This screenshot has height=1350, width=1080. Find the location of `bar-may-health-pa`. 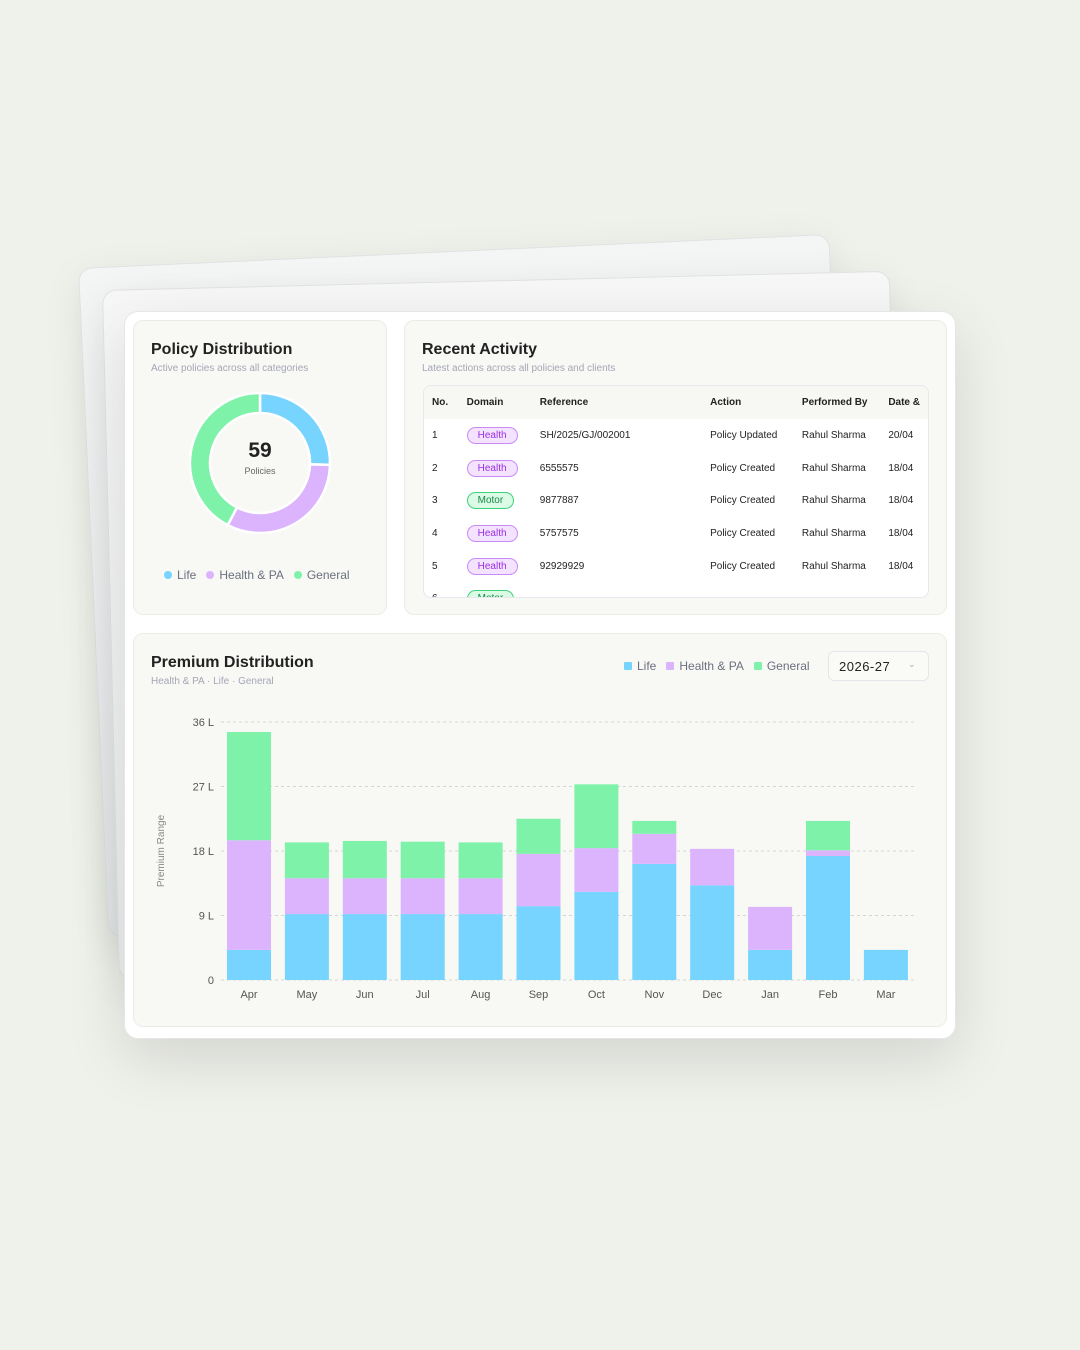

bar-may-health-pa is located at coordinates (306, 896).